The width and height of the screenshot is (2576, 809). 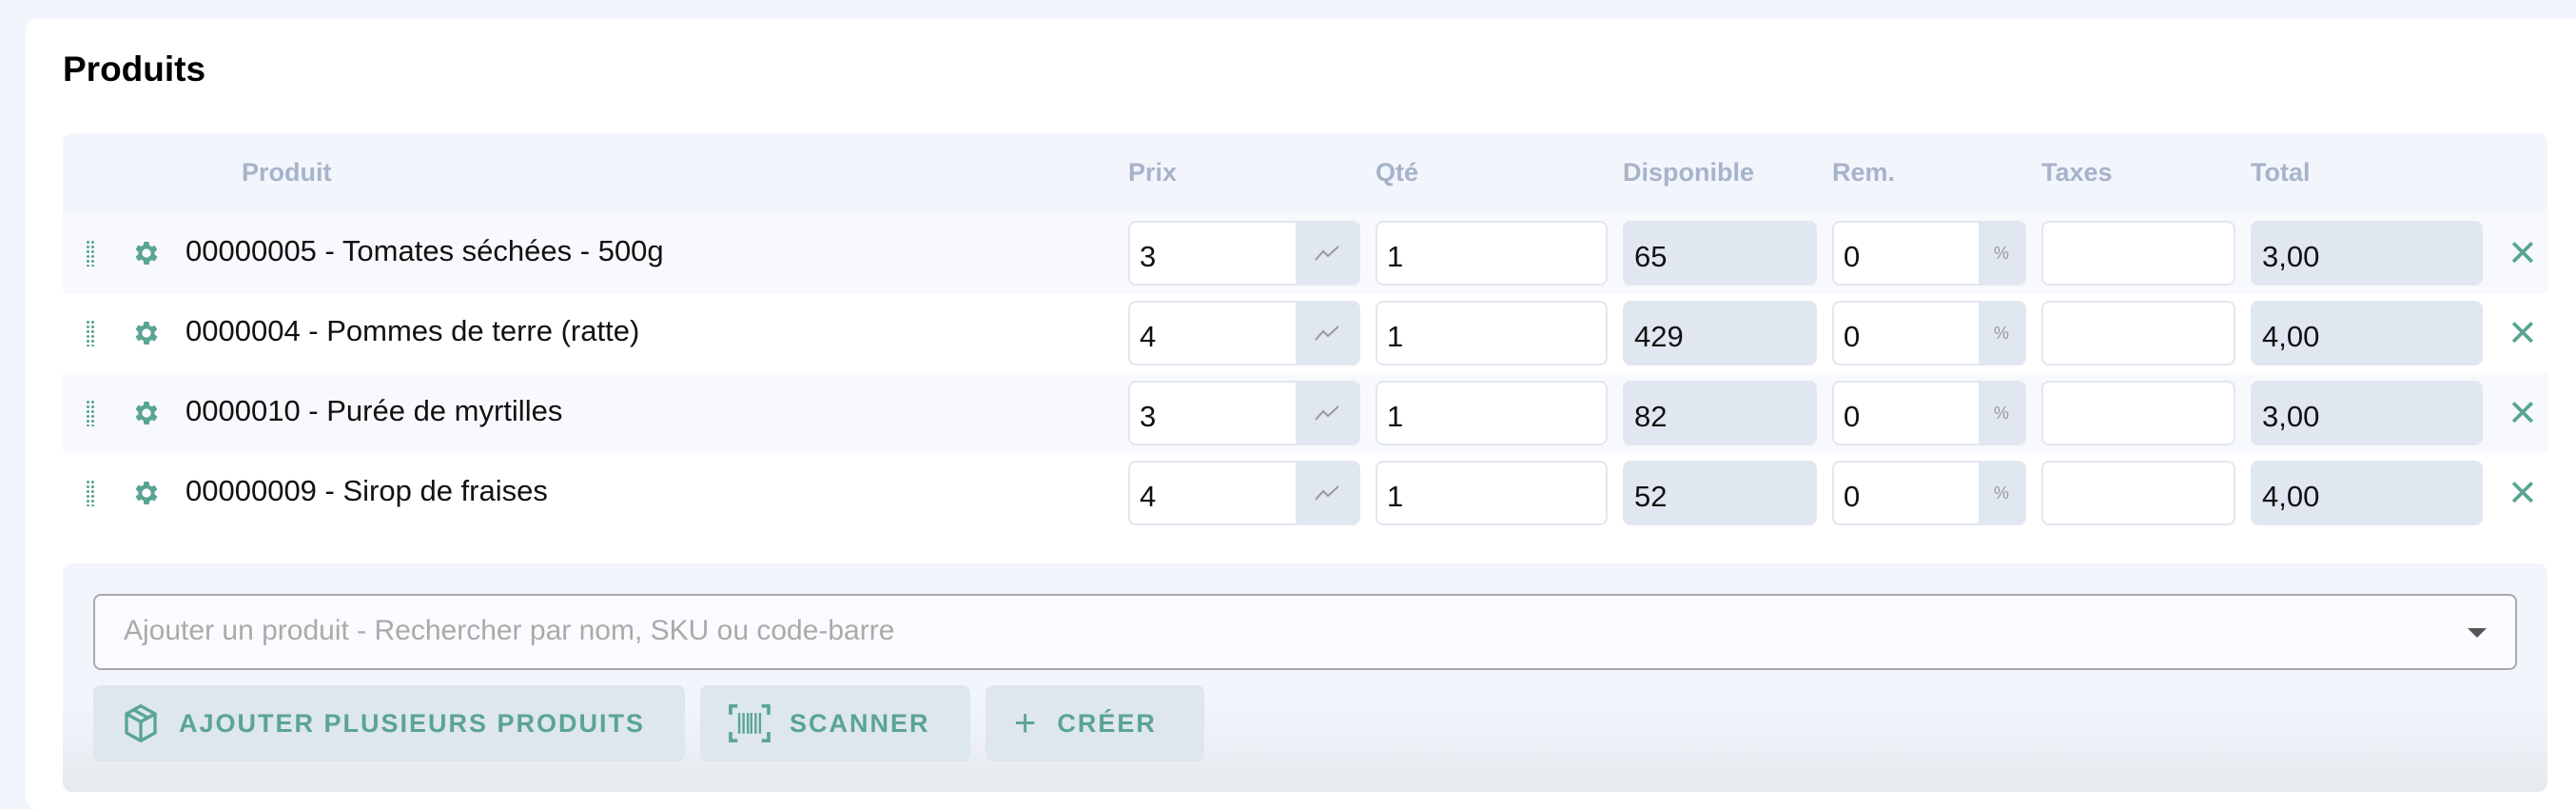 What do you see at coordinates (374, 410) in the screenshot?
I see `product-name: 0000010 - Purée de myrtilles` at bounding box center [374, 410].